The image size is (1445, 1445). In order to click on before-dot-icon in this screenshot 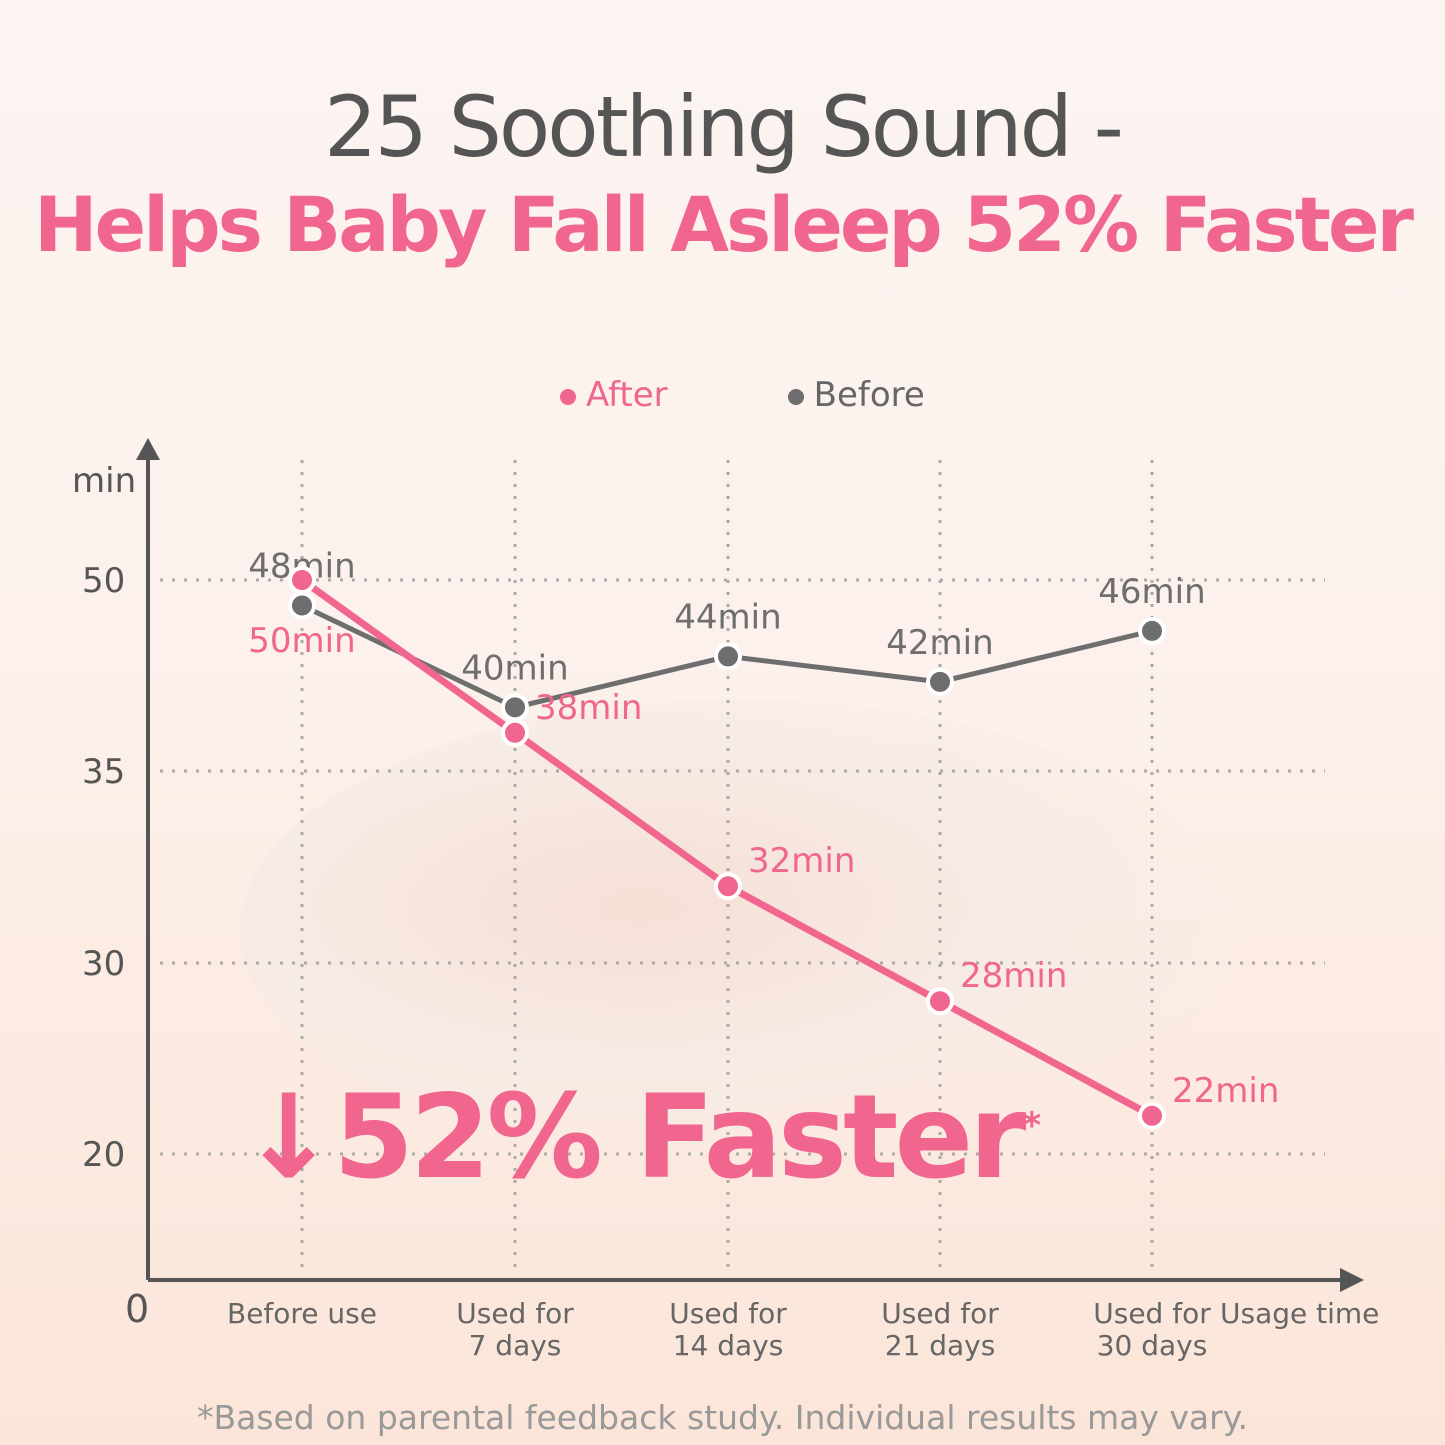, I will do `click(795, 396)`.